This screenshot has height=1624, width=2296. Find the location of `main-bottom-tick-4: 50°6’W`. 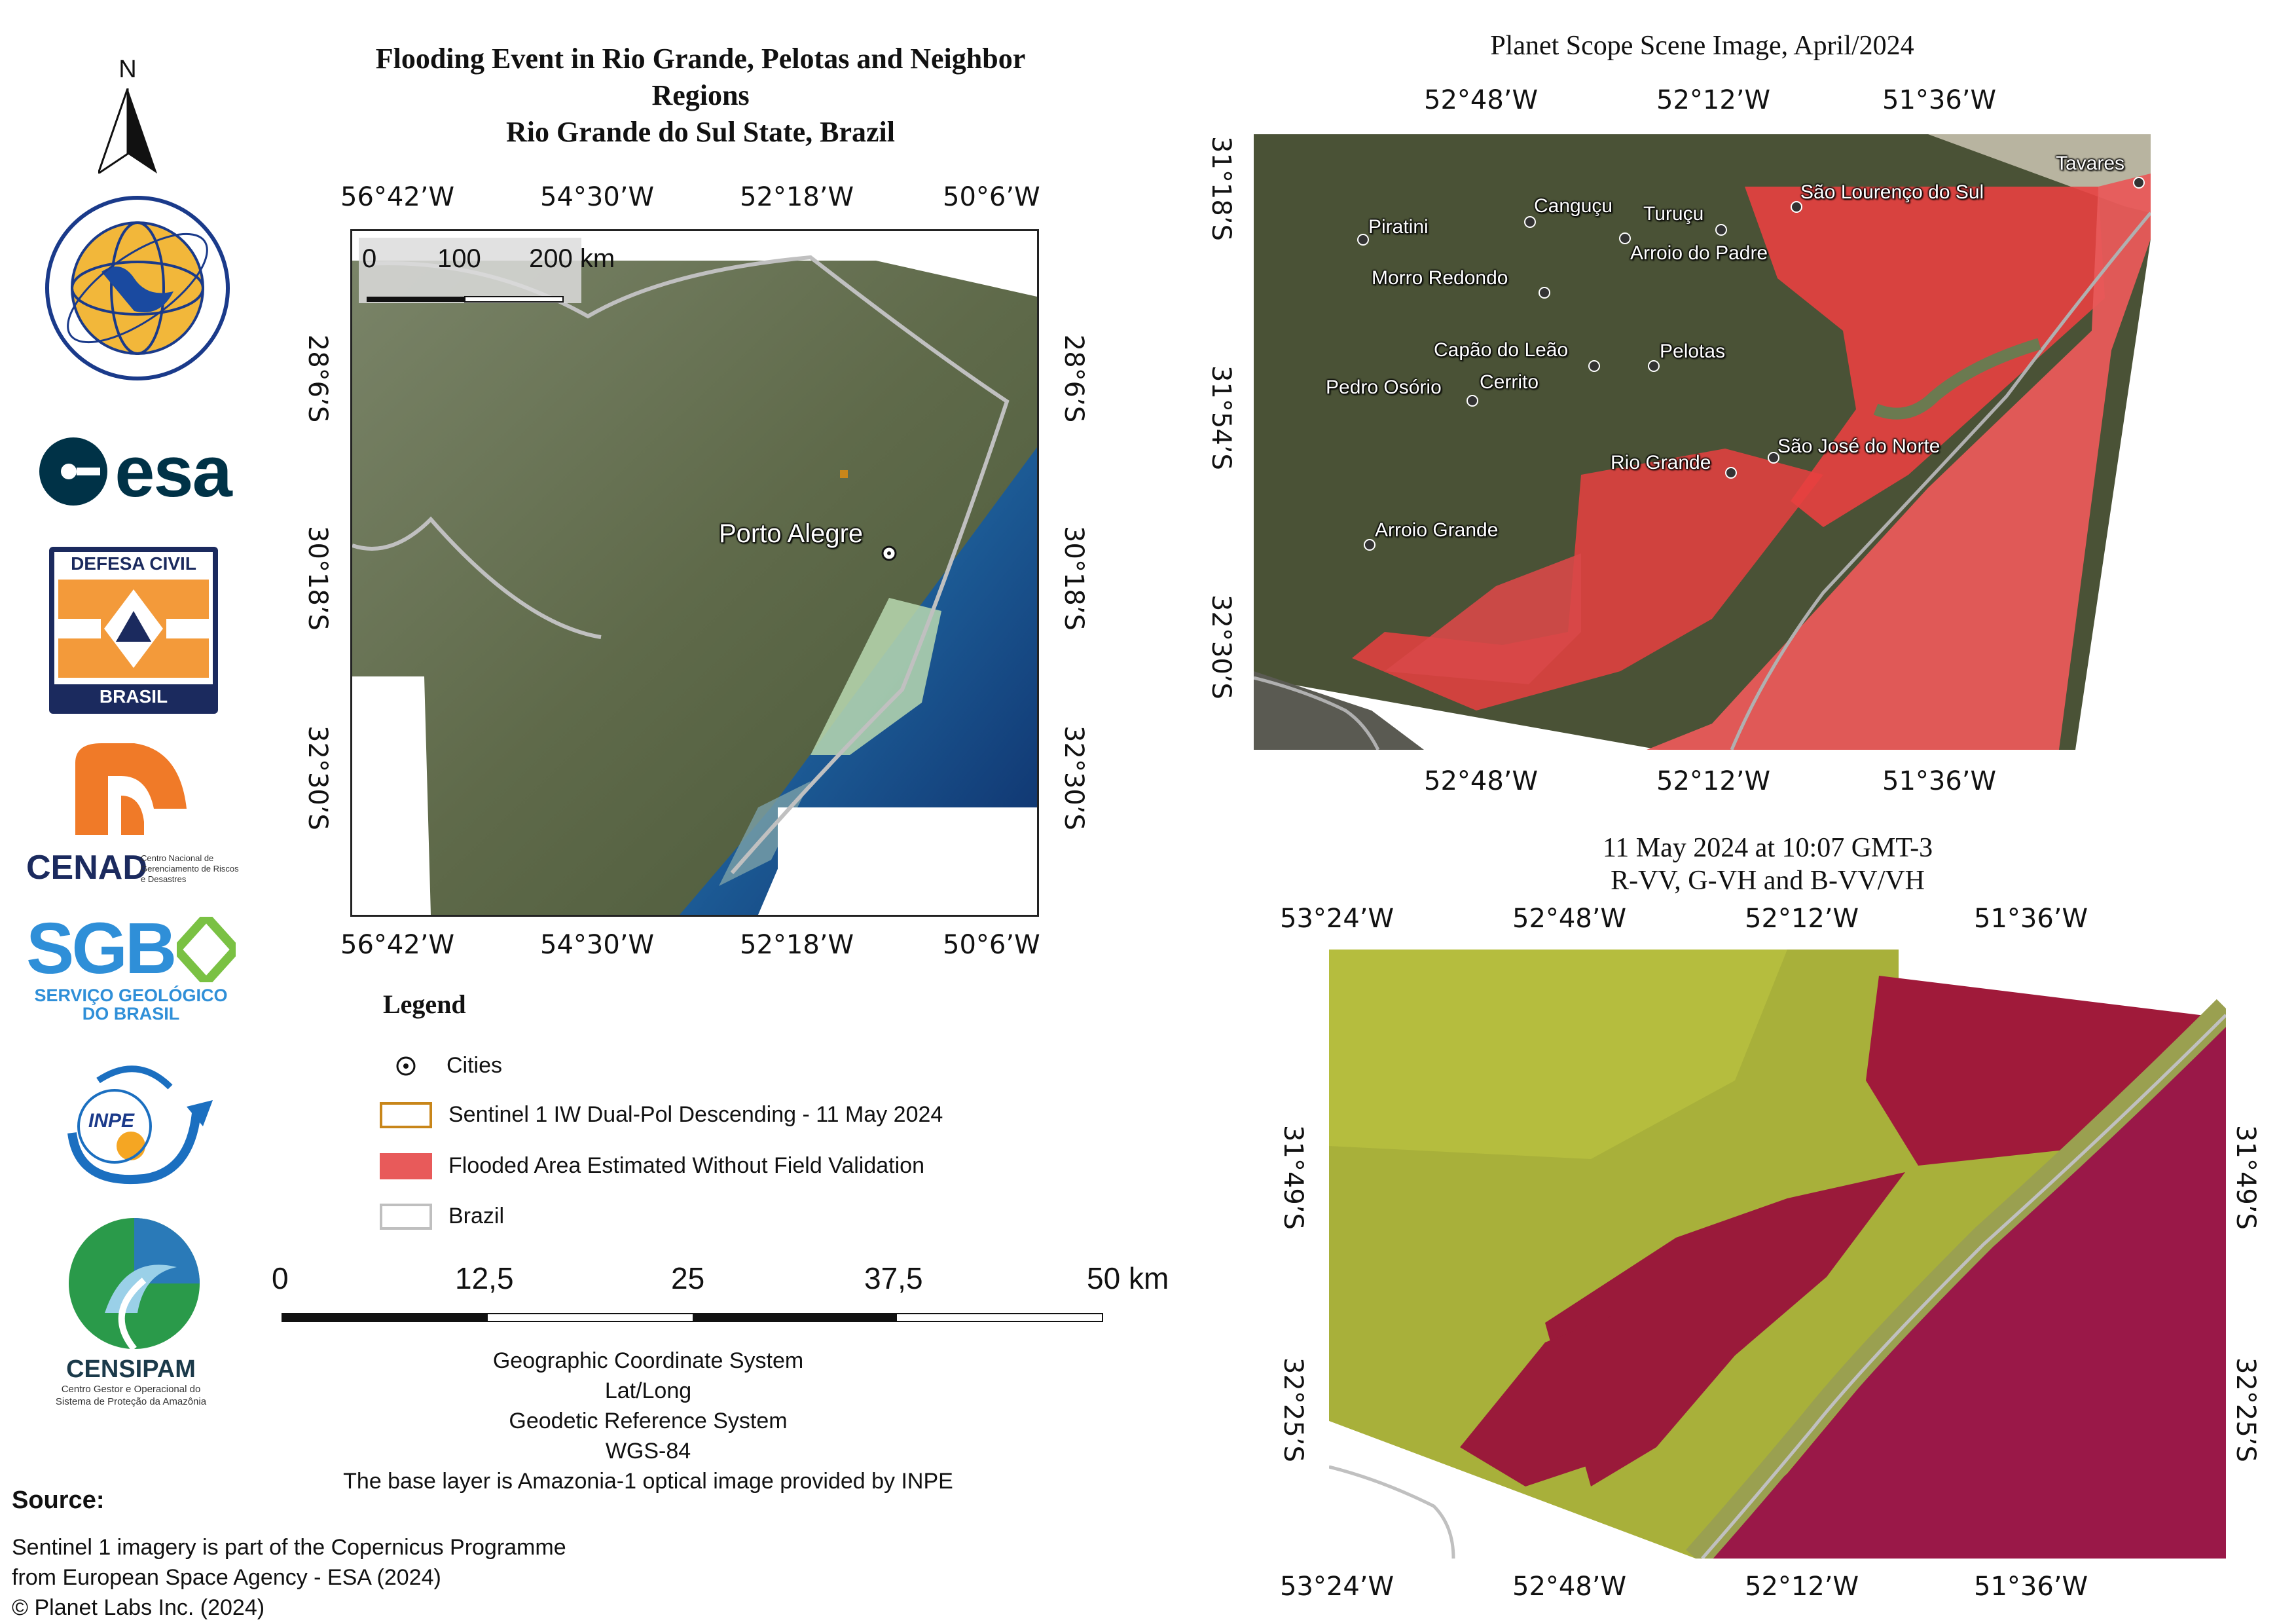

main-bottom-tick-4: 50°6’W is located at coordinates (991, 945).